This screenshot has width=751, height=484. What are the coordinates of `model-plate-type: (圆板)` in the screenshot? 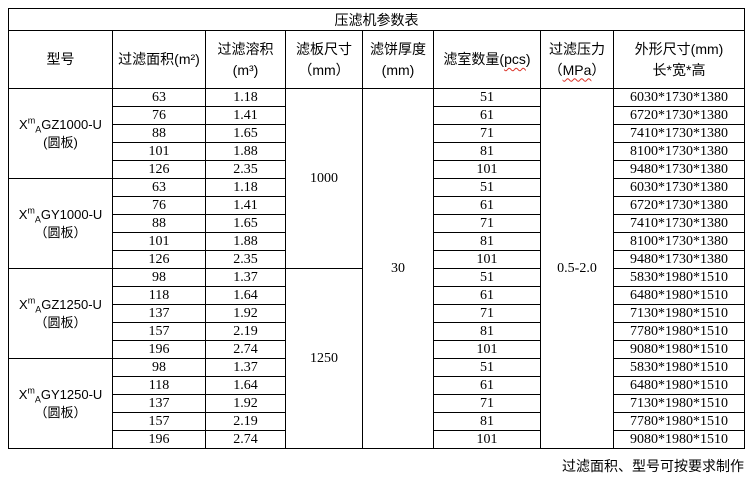 It's located at (60, 142).